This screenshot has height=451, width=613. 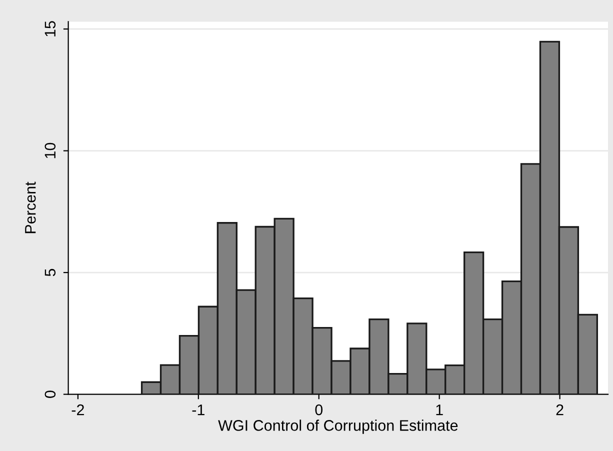 I want to click on x-axis-title: WGI Control of Corruption Estimate, so click(x=338, y=427).